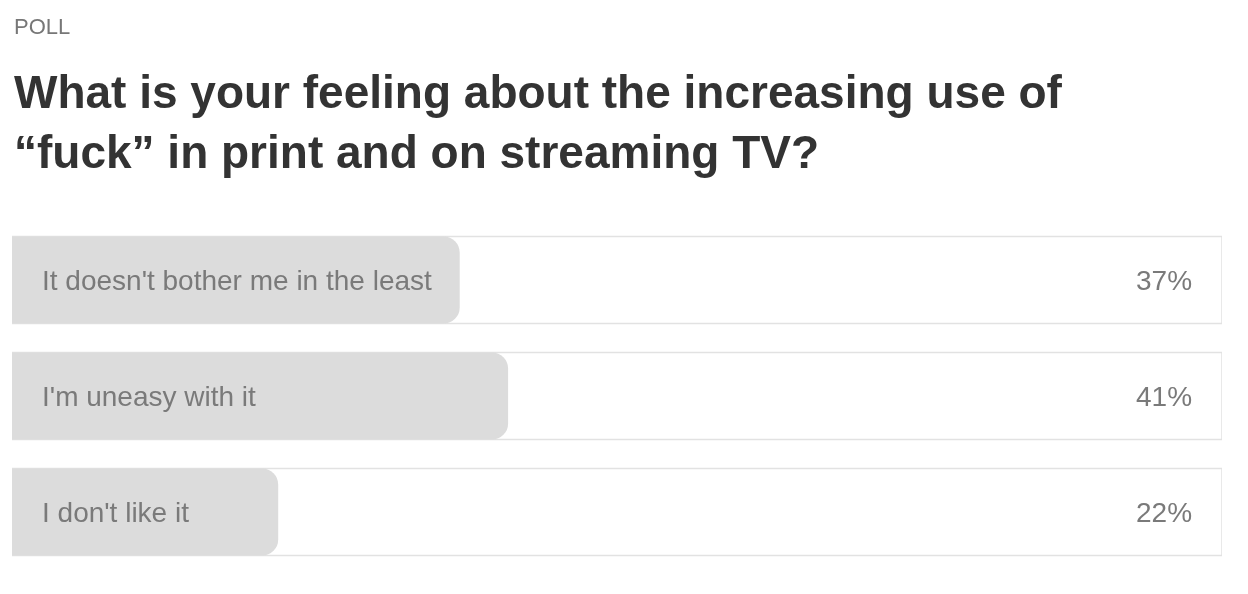 This screenshot has height=594, width=1248. What do you see at coordinates (42, 26) in the screenshot?
I see `text: POLL` at bounding box center [42, 26].